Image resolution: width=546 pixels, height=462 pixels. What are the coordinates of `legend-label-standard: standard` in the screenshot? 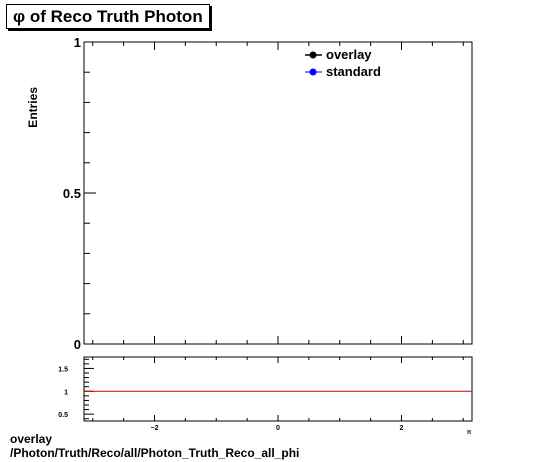 It's located at (353, 71).